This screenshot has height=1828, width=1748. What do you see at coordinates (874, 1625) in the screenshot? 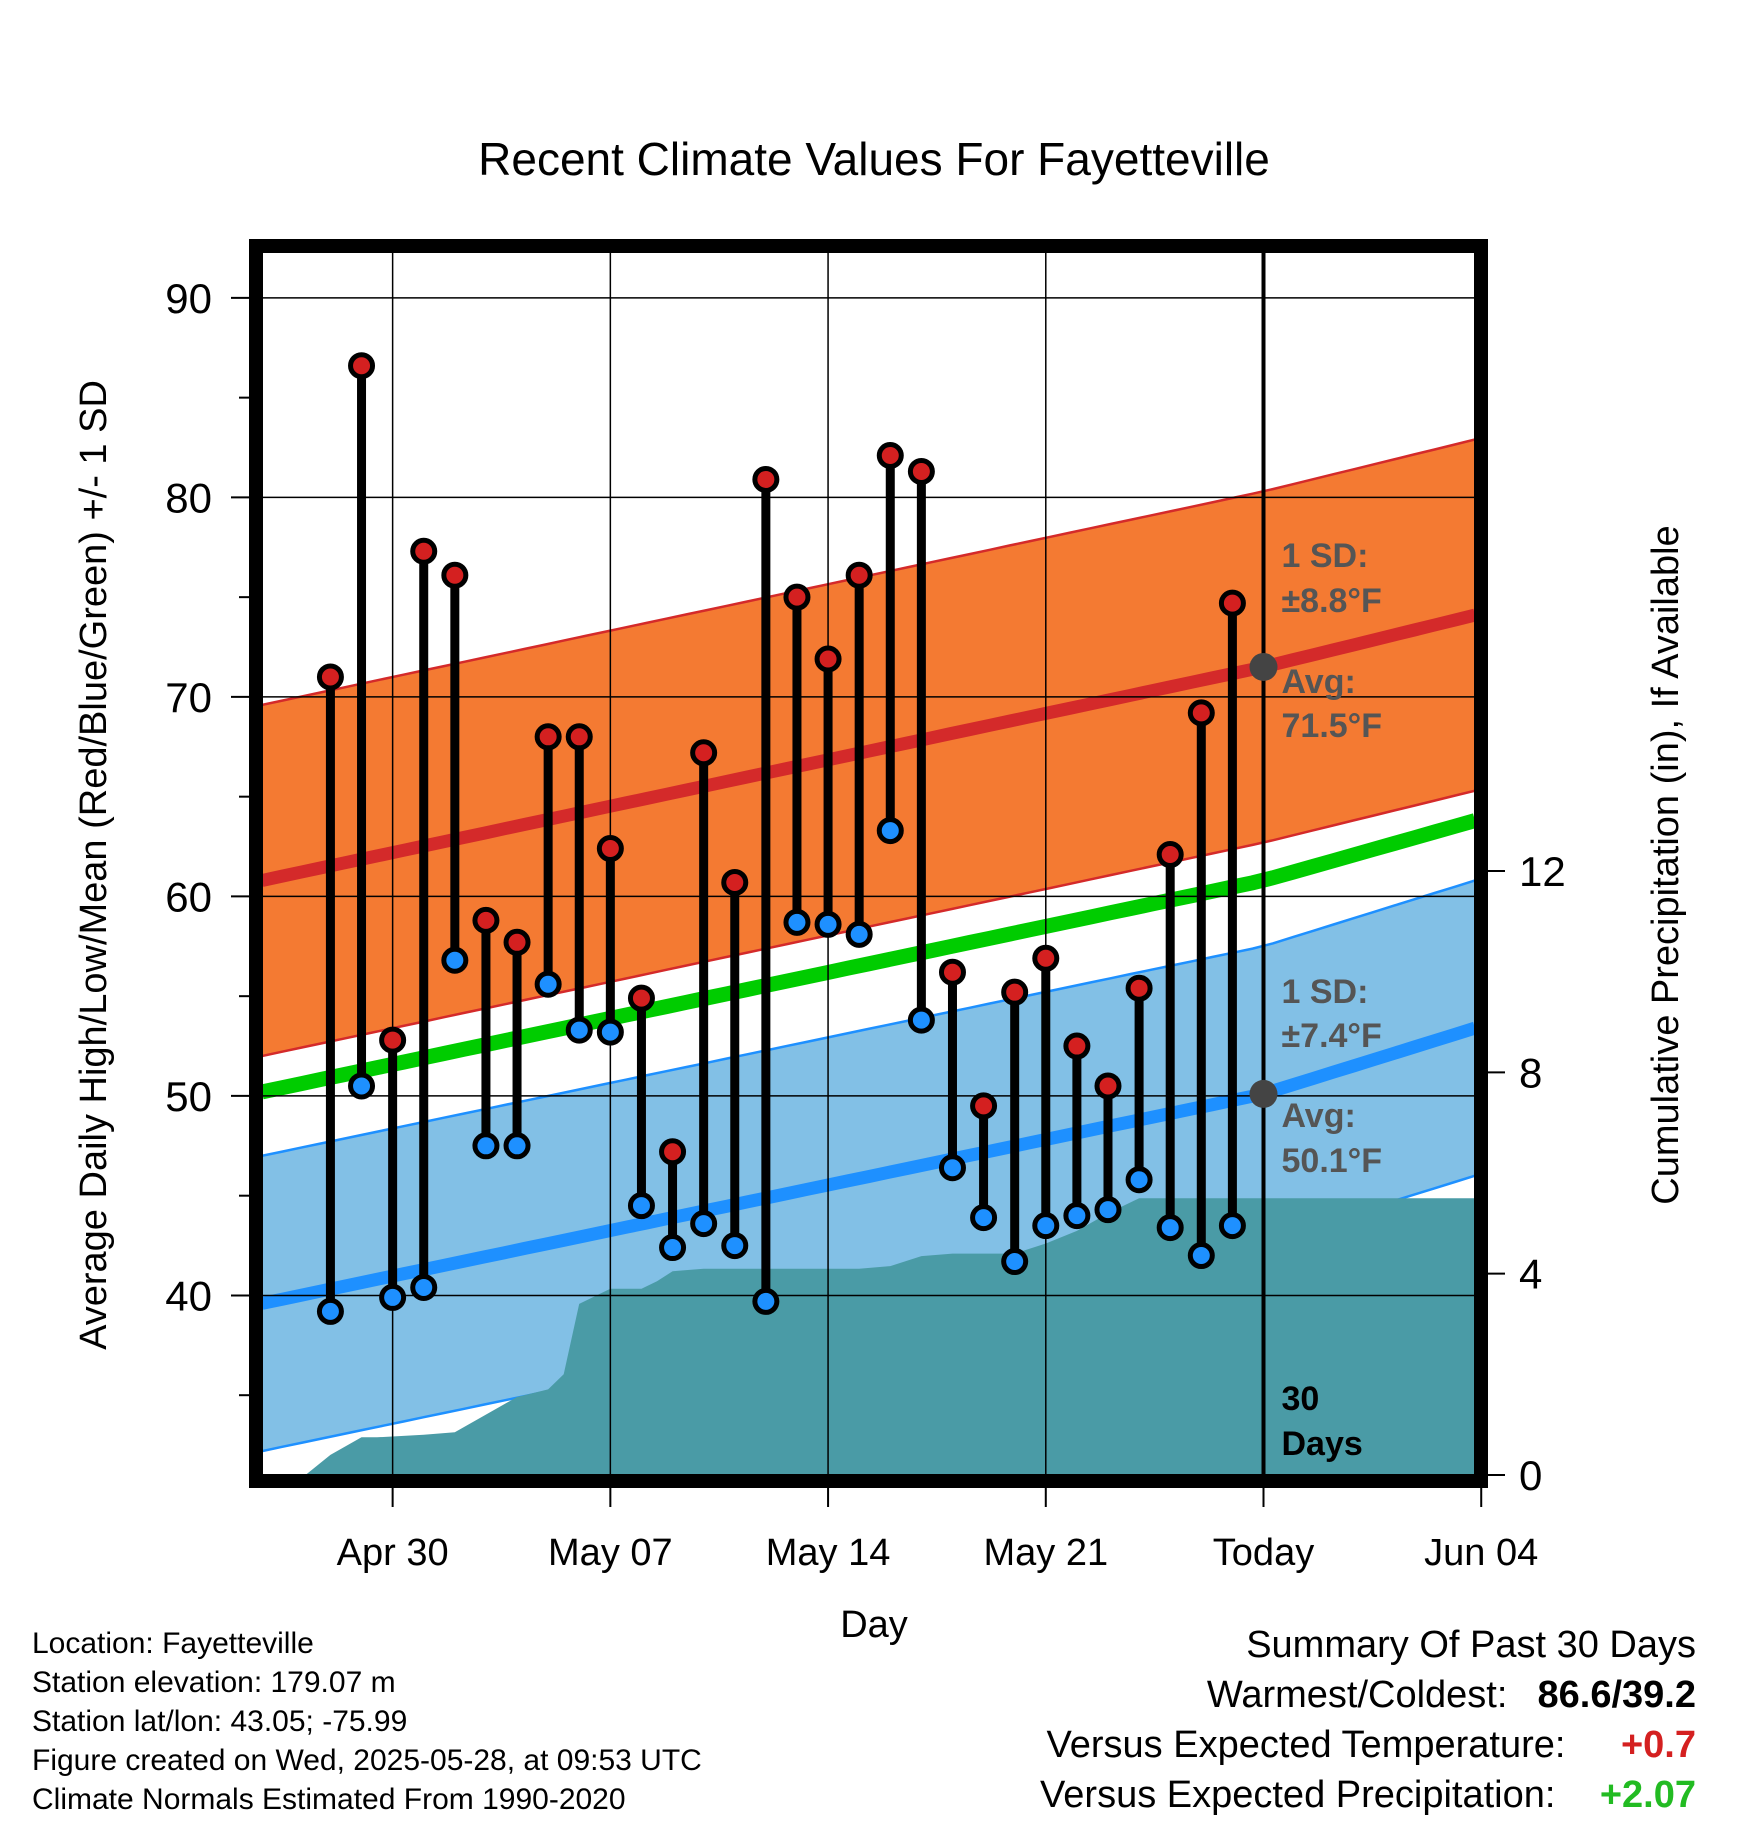
I see `x-axis-label: Day` at bounding box center [874, 1625].